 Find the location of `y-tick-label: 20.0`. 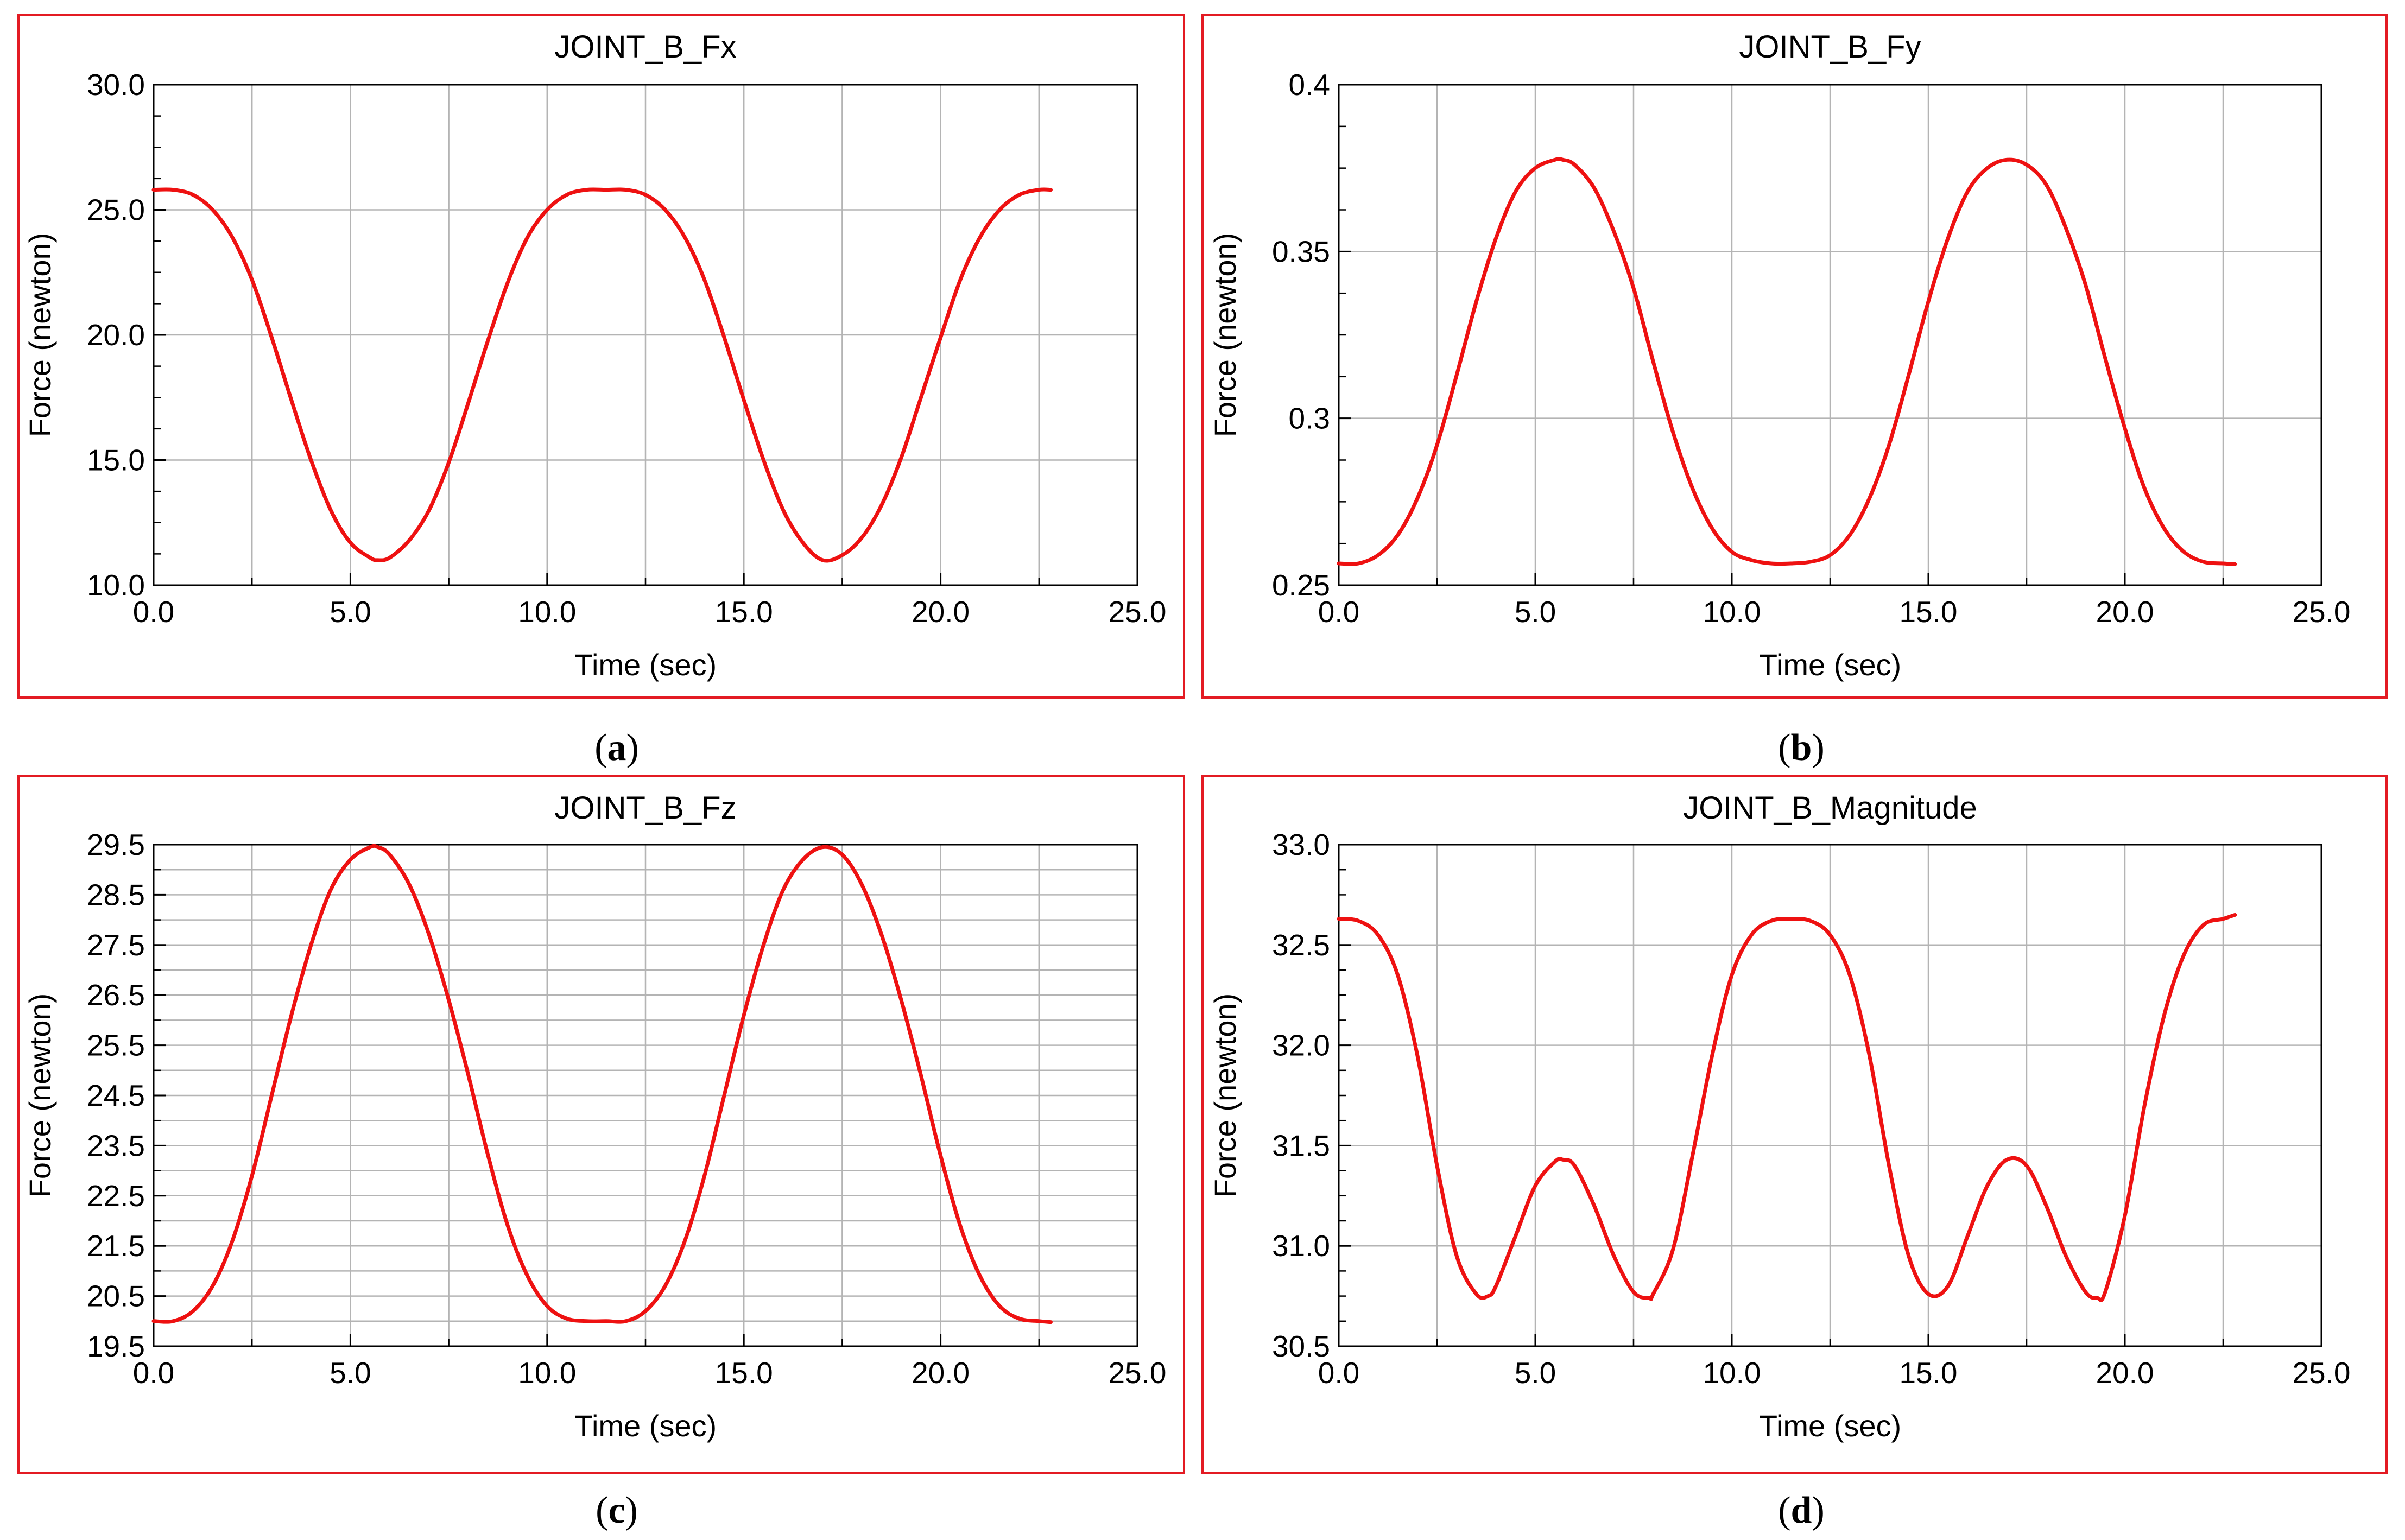

y-tick-label: 20.0 is located at coordinates (116, 335).